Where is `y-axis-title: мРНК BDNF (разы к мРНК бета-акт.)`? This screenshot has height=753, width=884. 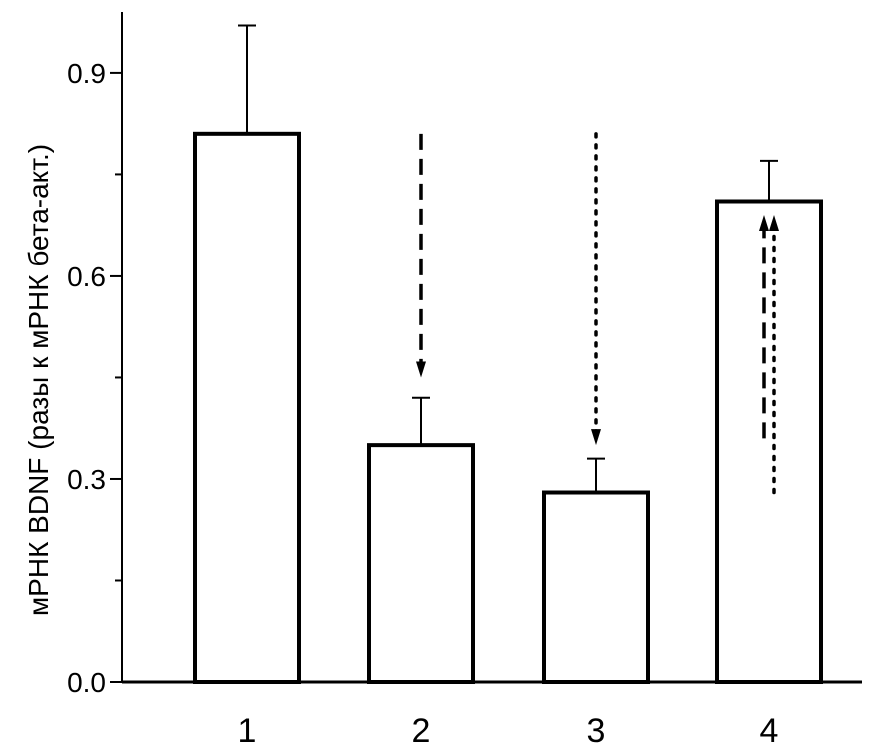
y-axis-title: мРНК BDNF (разы к мРНК бета-акт.) is located at coordinates (38, 380).